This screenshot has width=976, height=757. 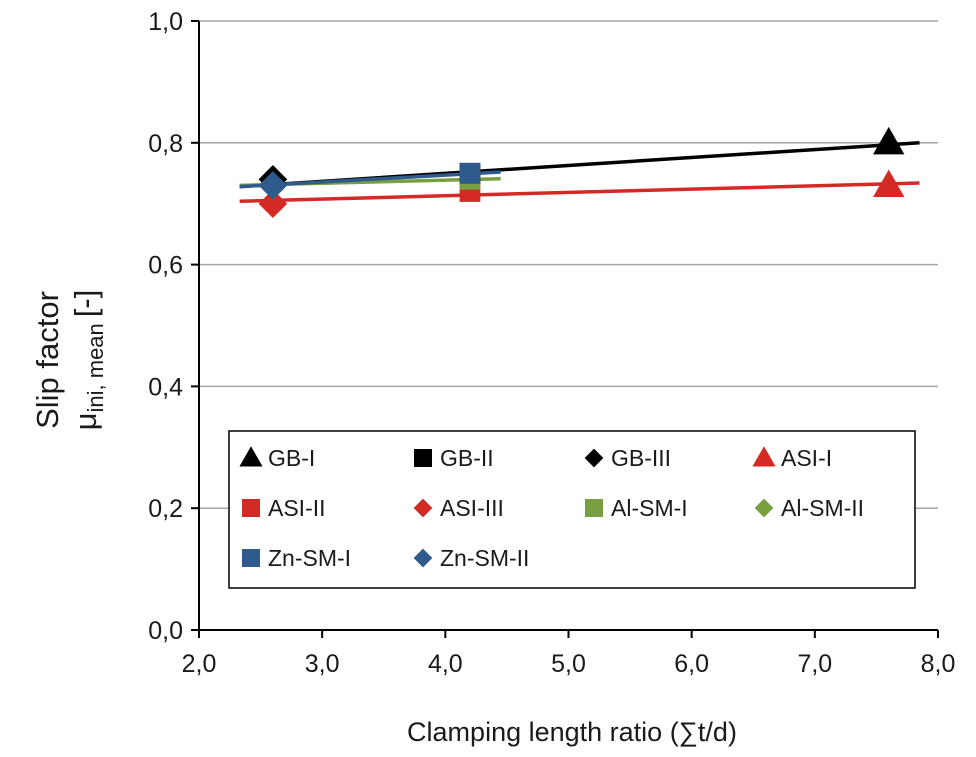 What do you see at coordinates (423, 558) in the screenshot?
I see `legend-marker-zn-sm-ii` at bounding box center [423, 558].